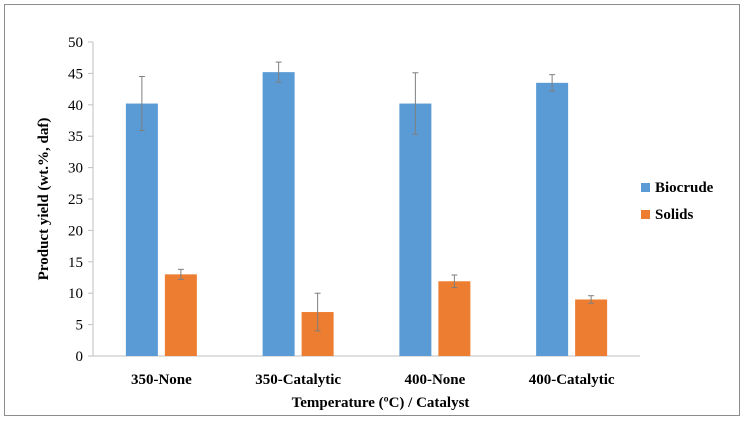  What do you see at coordinates (381, 403) in the screenshot?
I see `x-axis-title: Temperature (ºC) / Catalyst` at bounding box center [381, 403].